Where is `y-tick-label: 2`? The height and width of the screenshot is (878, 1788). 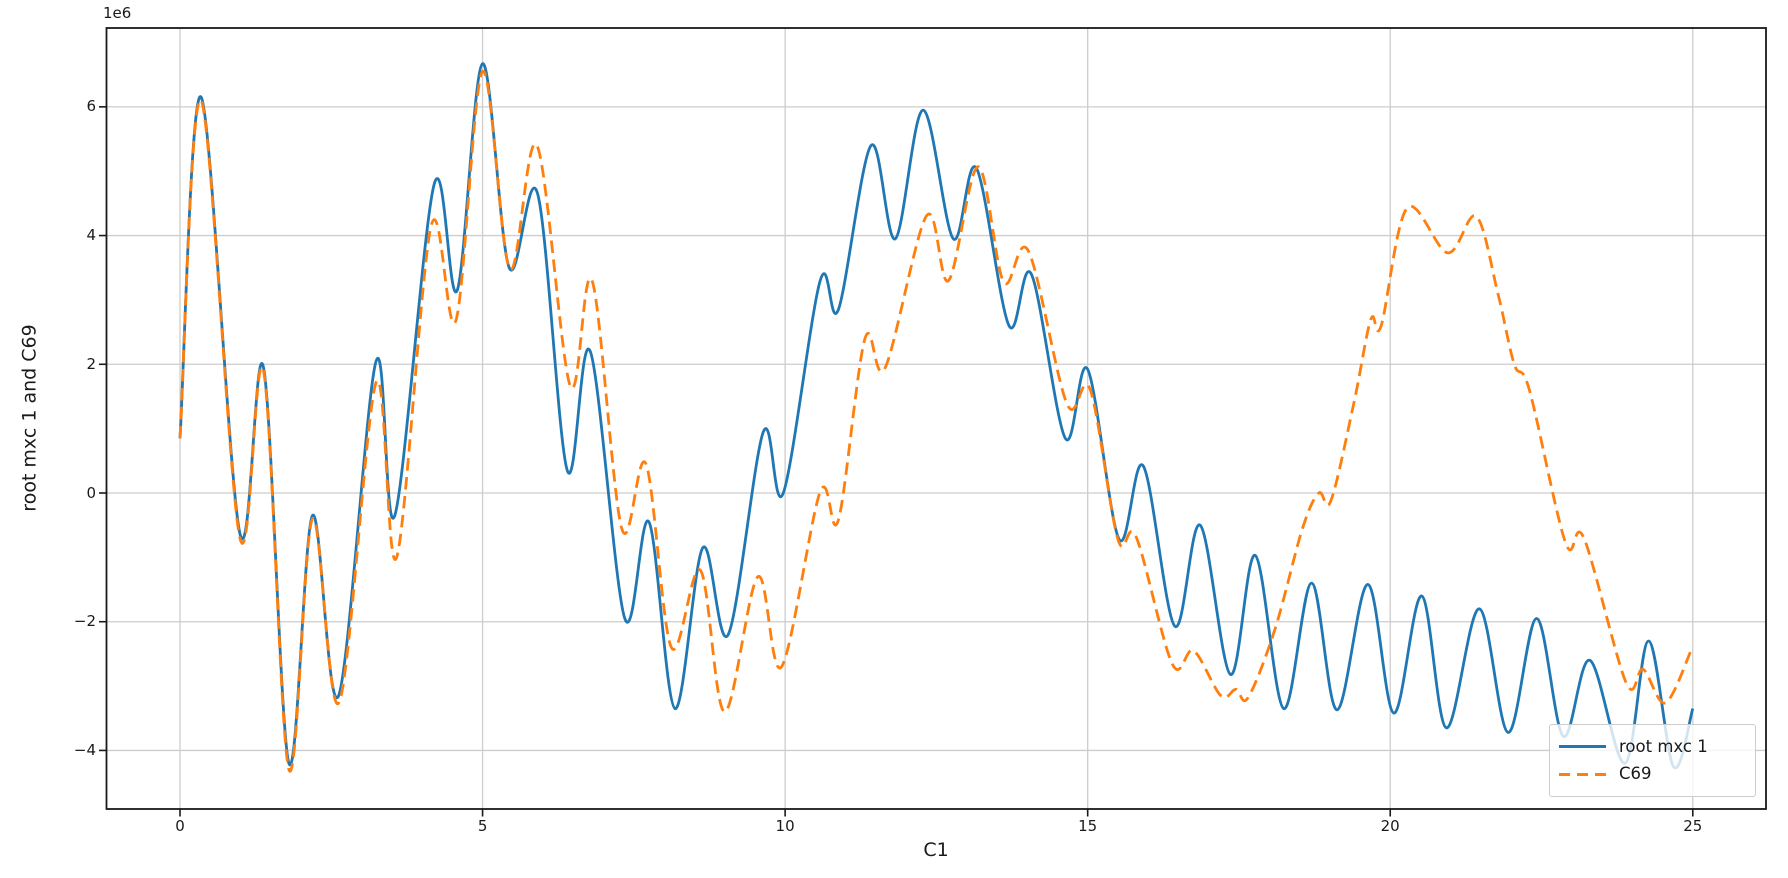
y-tick-label: 2 is located at coordinates (91, 363).